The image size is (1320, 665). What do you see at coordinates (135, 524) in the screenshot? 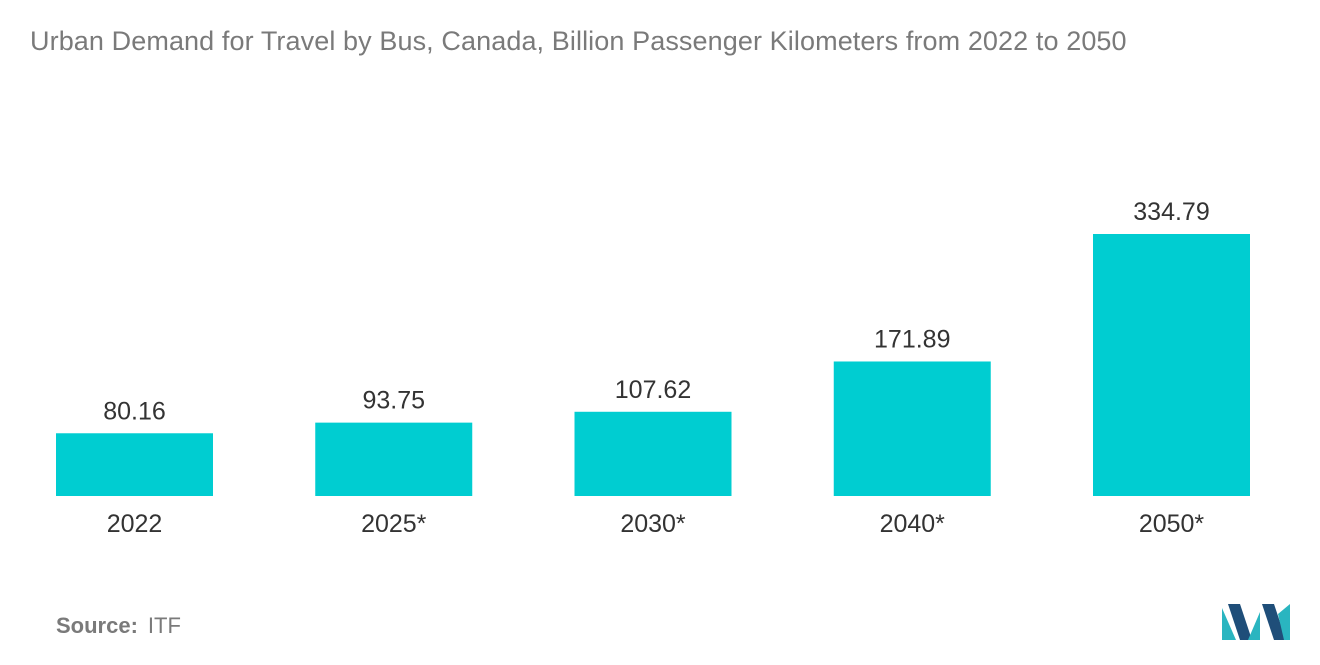
I see `category-label: 2022` at bounding box center [135, 524].